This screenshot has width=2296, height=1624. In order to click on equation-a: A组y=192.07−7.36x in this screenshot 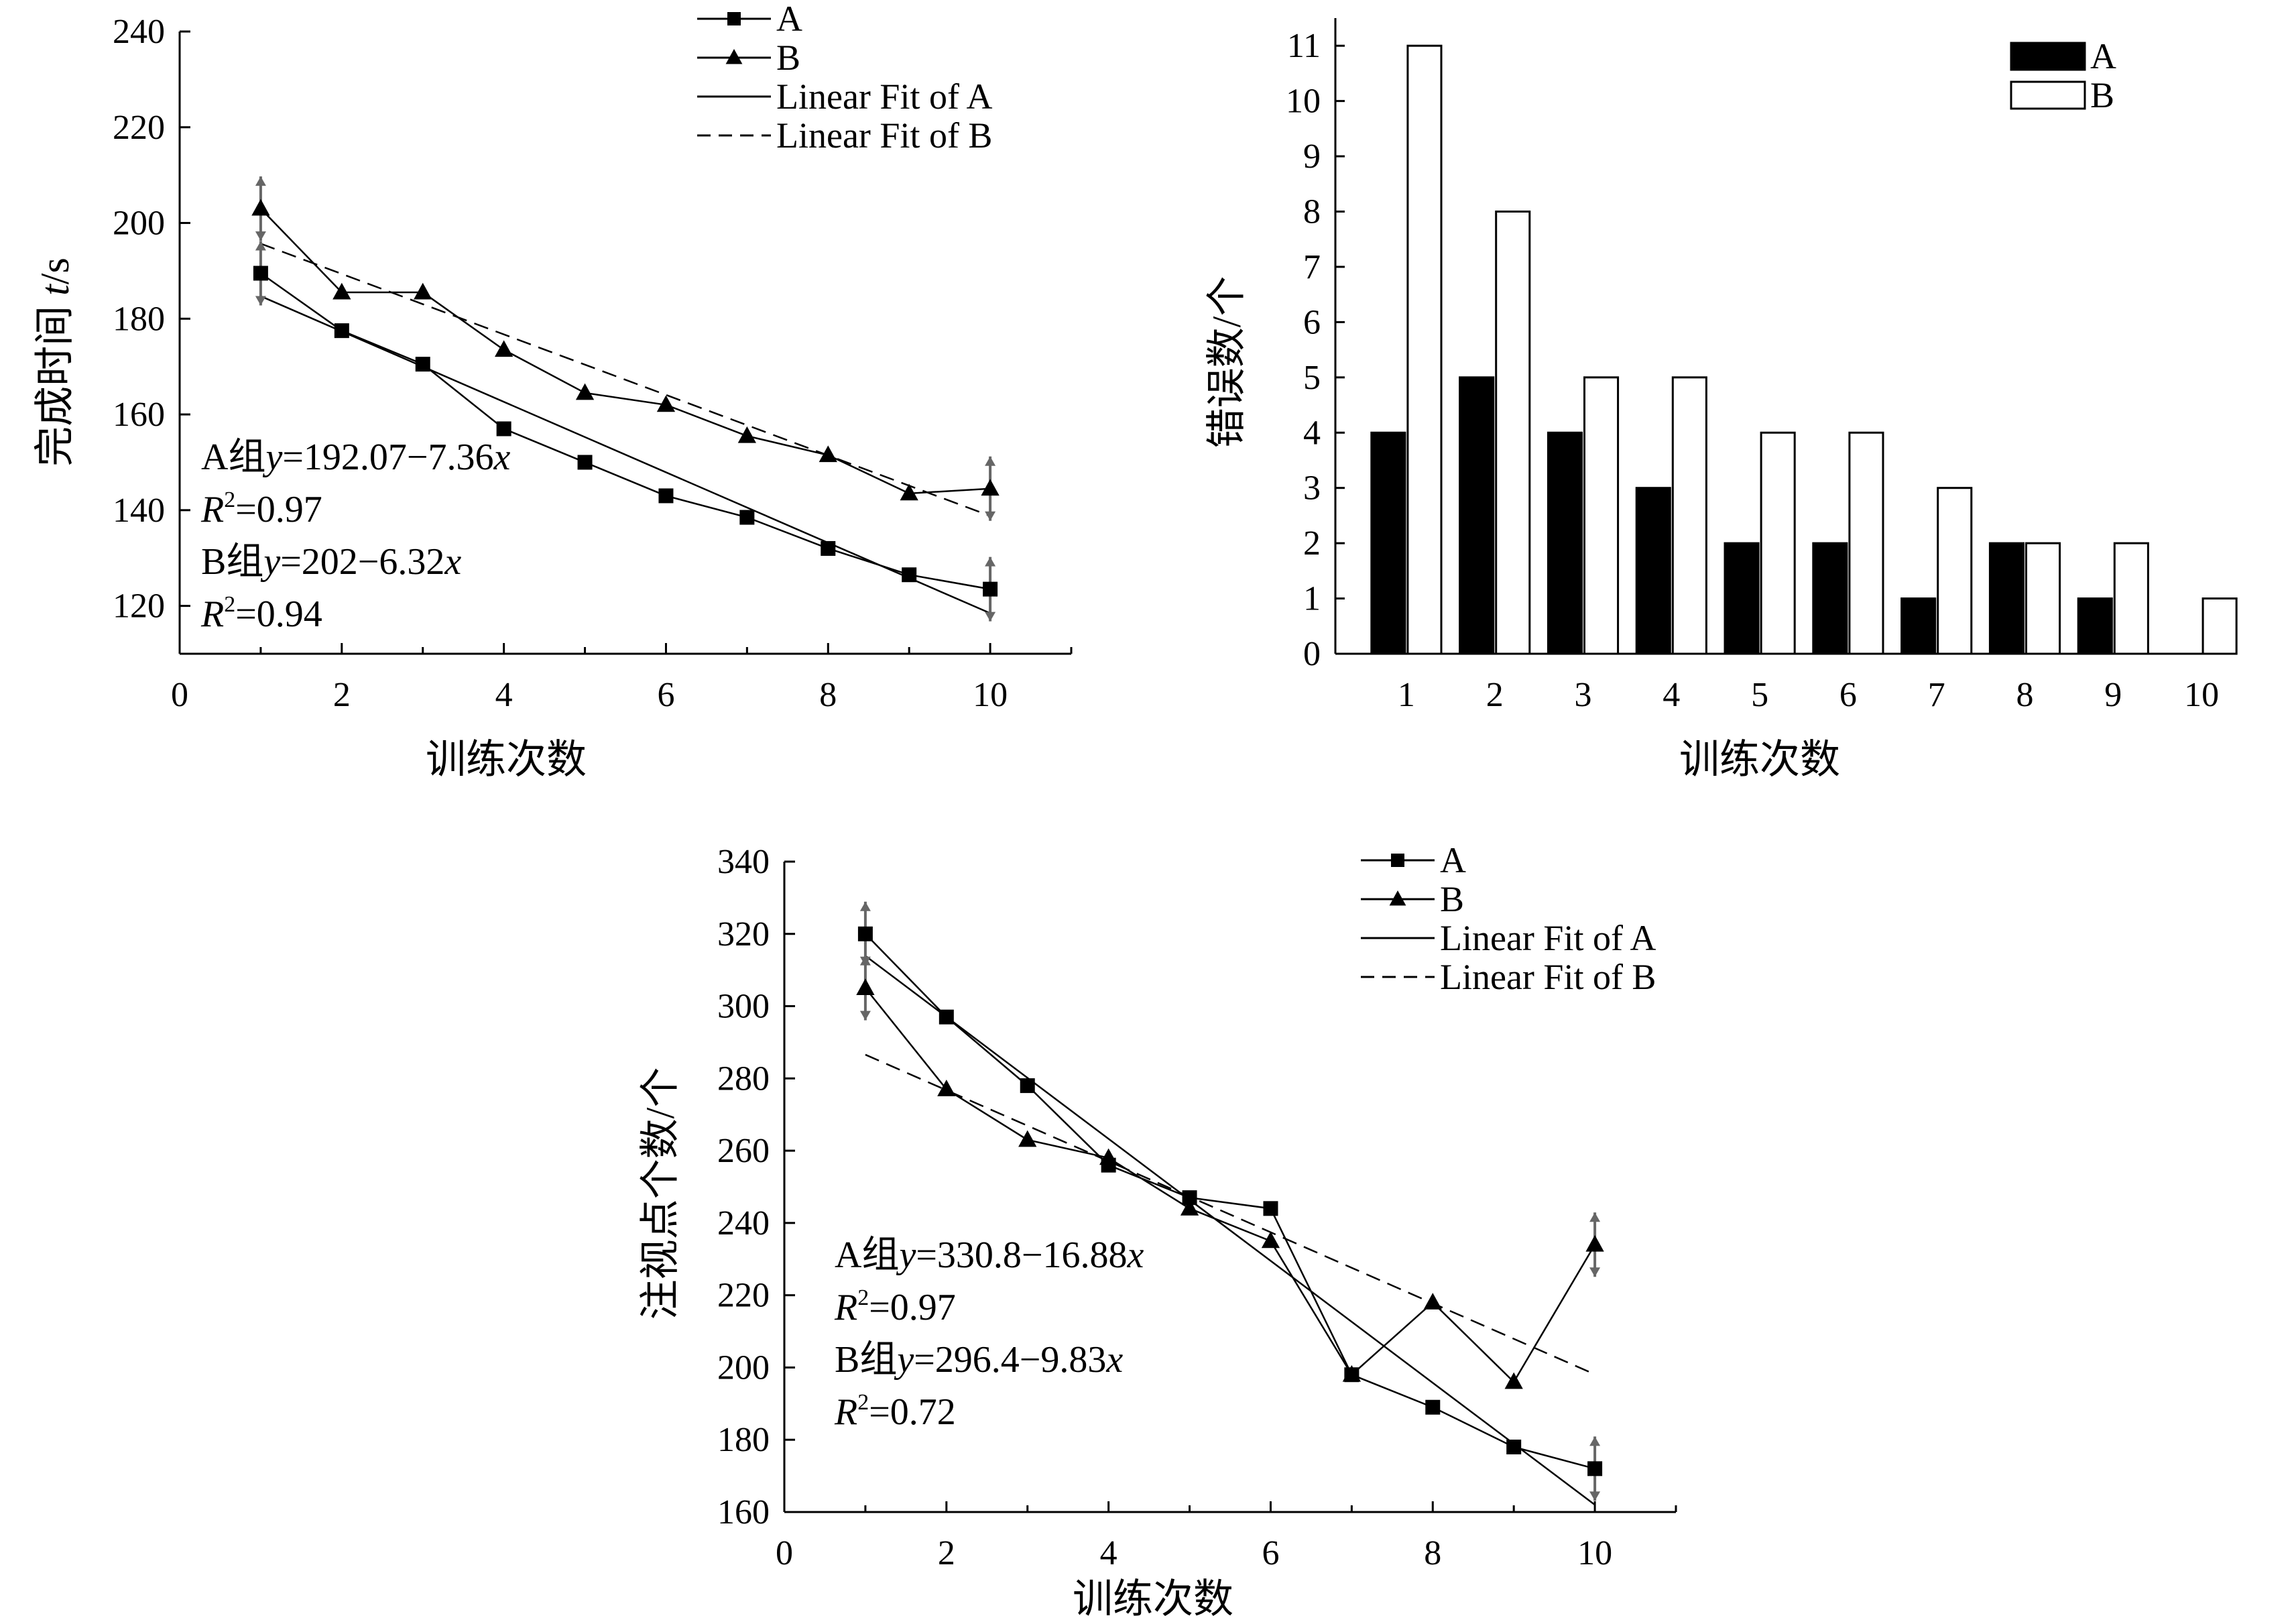, I will do `click(356, 457)`.